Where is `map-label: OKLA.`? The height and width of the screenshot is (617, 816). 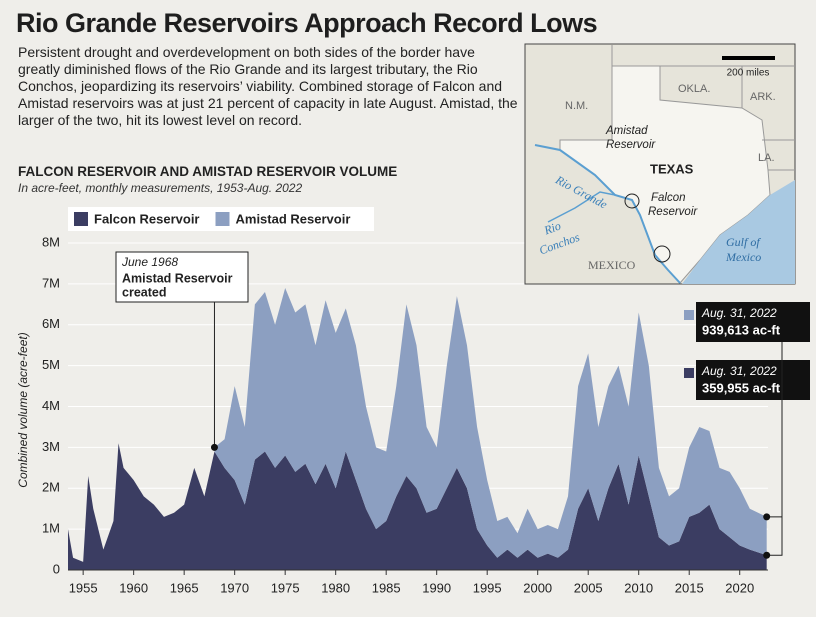 map-label: OKLA. is located at coordinates (694, 89).